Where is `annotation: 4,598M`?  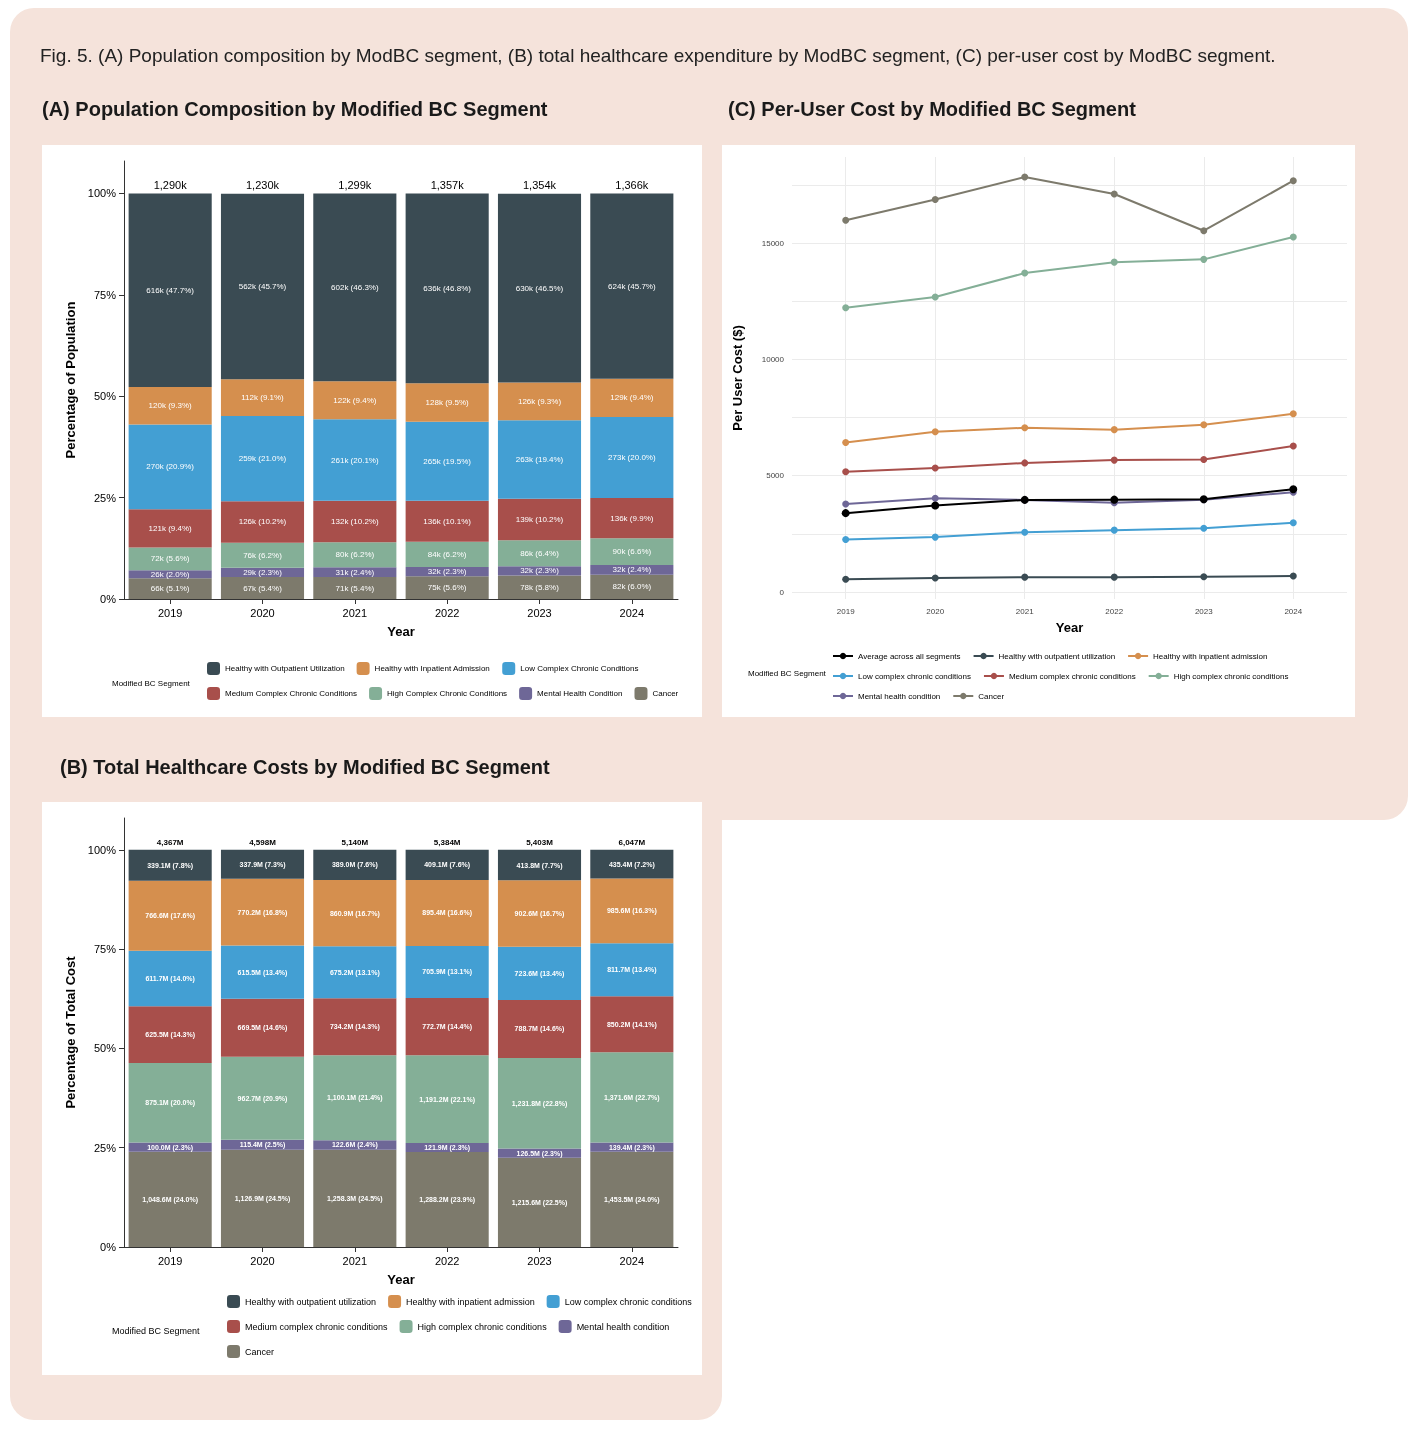
annotation: 4,598M is located at coordinates (263, 843).